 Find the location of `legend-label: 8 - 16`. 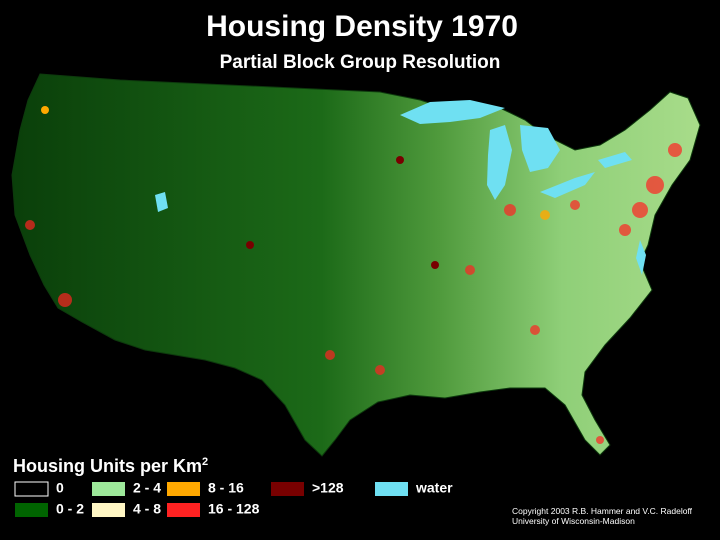

legend-label: 8 - 16 is located at coordinates (226, 488).